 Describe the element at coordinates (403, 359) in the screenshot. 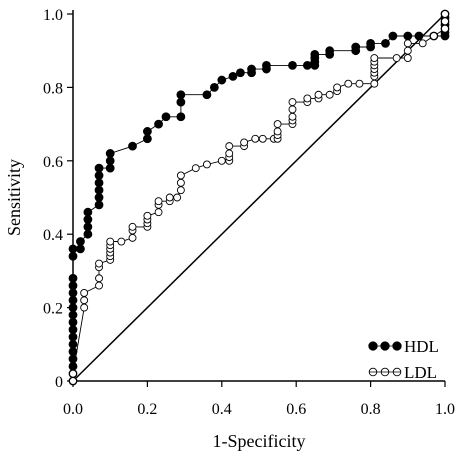

I see `legend: HDL LDL` at that location.